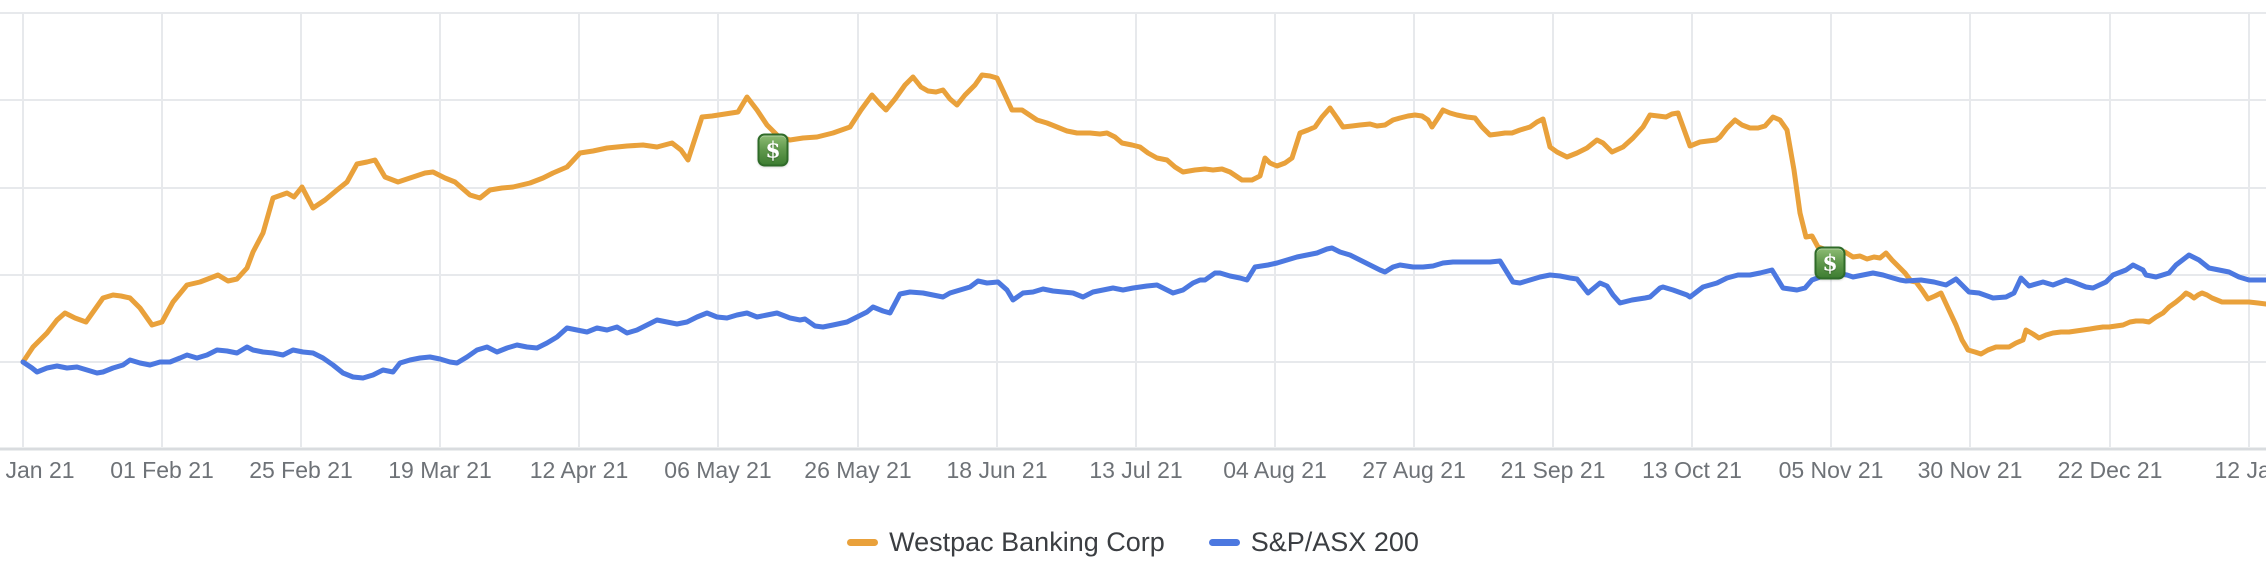  I want to click on legend-swatch-westpac, so click(863, 542).